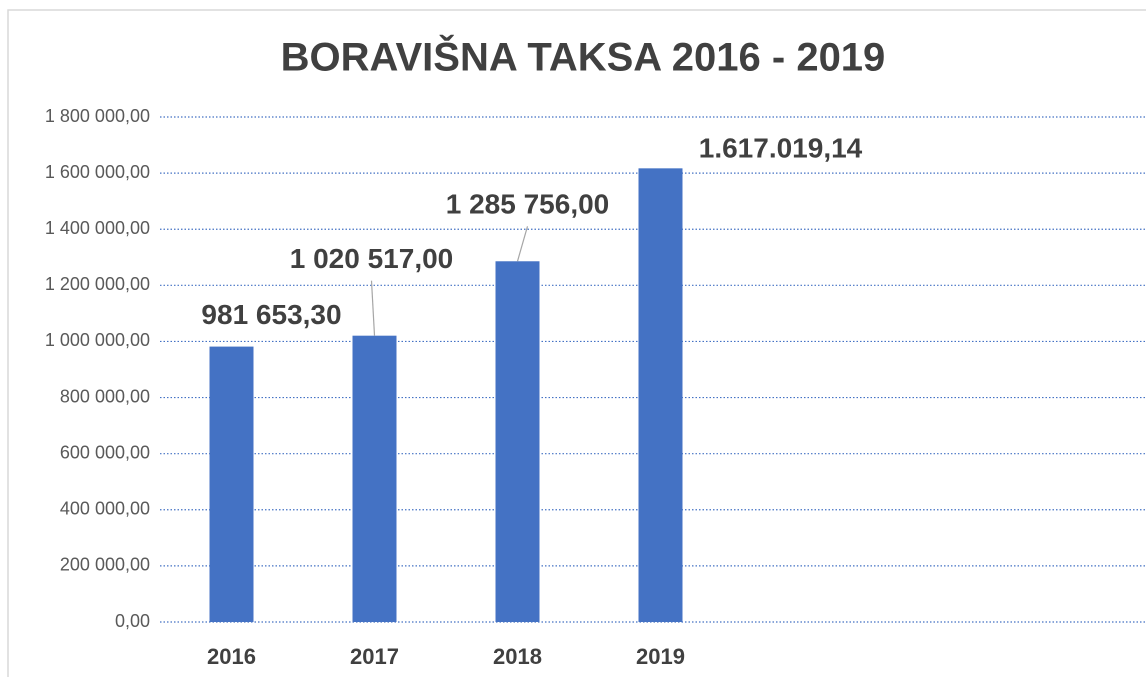 The height and width of the screenshot is (677, 1146). What do you see at coordinates (781, 148) in the screenshot?
I see `data-label: 1.617.019,14` at bounding box center [781, 148].